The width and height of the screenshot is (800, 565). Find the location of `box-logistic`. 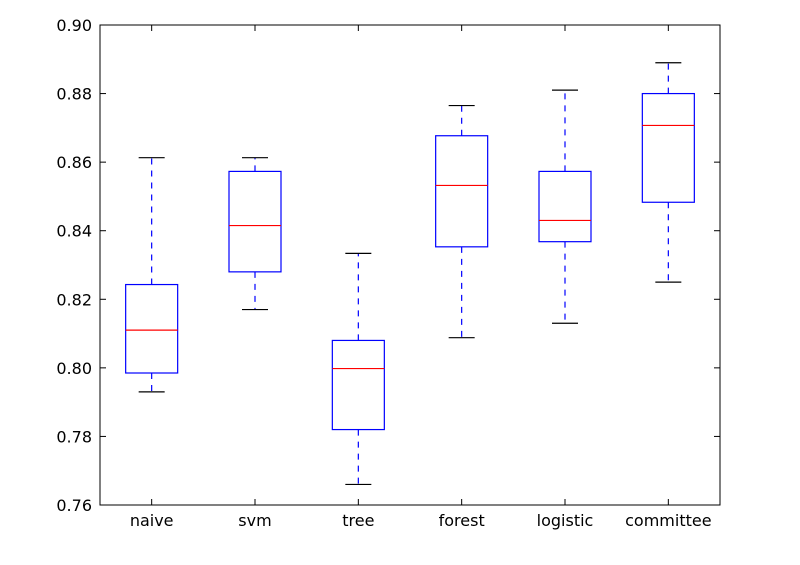

box-logistic is located at coordinates (565, 206).